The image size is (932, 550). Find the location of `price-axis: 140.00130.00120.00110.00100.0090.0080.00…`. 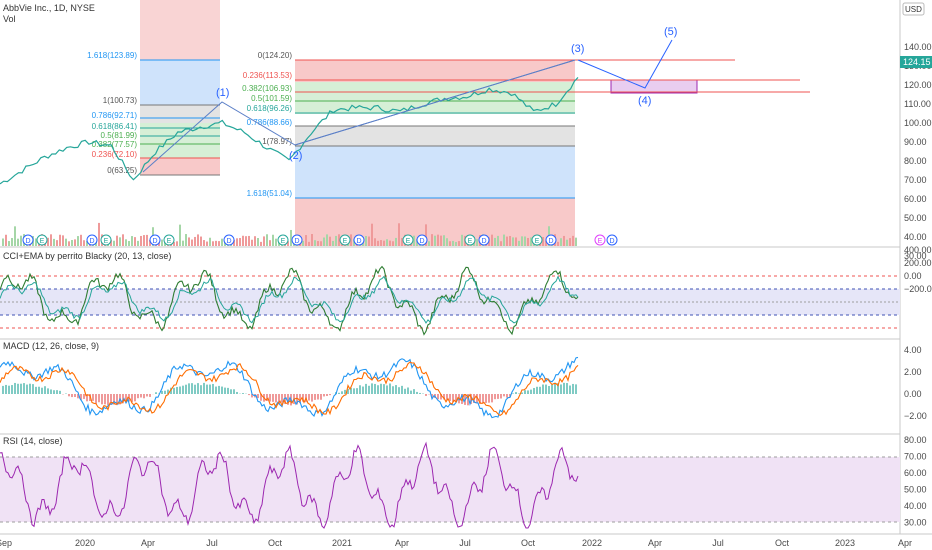

price-axis: 140.00130.00120.00110.00100.0090.0080.00… is located at coordinates (918, 285).